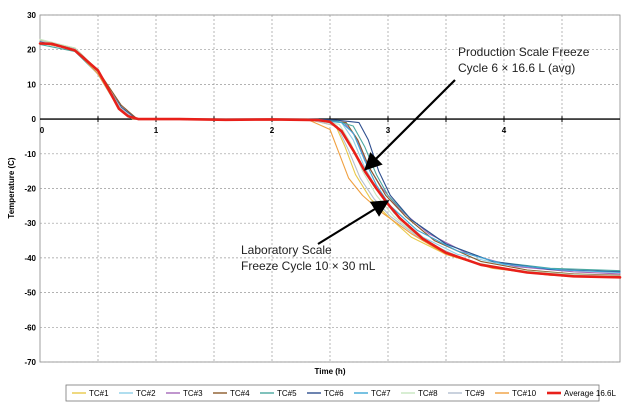 This screenshot has width=622, height=406. I want to click on y-tick-label: -20, so click(30, 189).